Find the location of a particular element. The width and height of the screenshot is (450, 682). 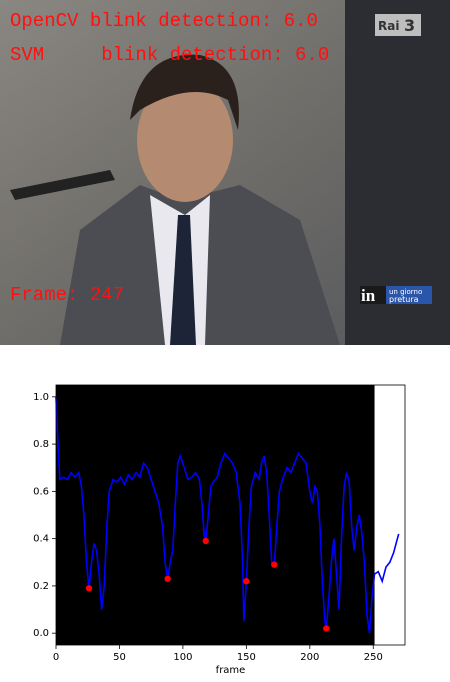

x-tick-label: 250 is located at coordinates (373, 657).